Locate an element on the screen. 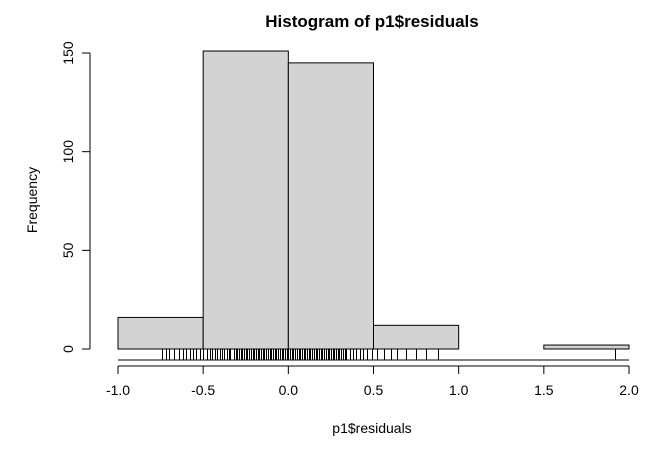 This screenshot has width=671, height=458. x-axis: -1.0 -0.5 0.0 0.5 1.0 1.5 2.0 is located at coordinates (372, 381).